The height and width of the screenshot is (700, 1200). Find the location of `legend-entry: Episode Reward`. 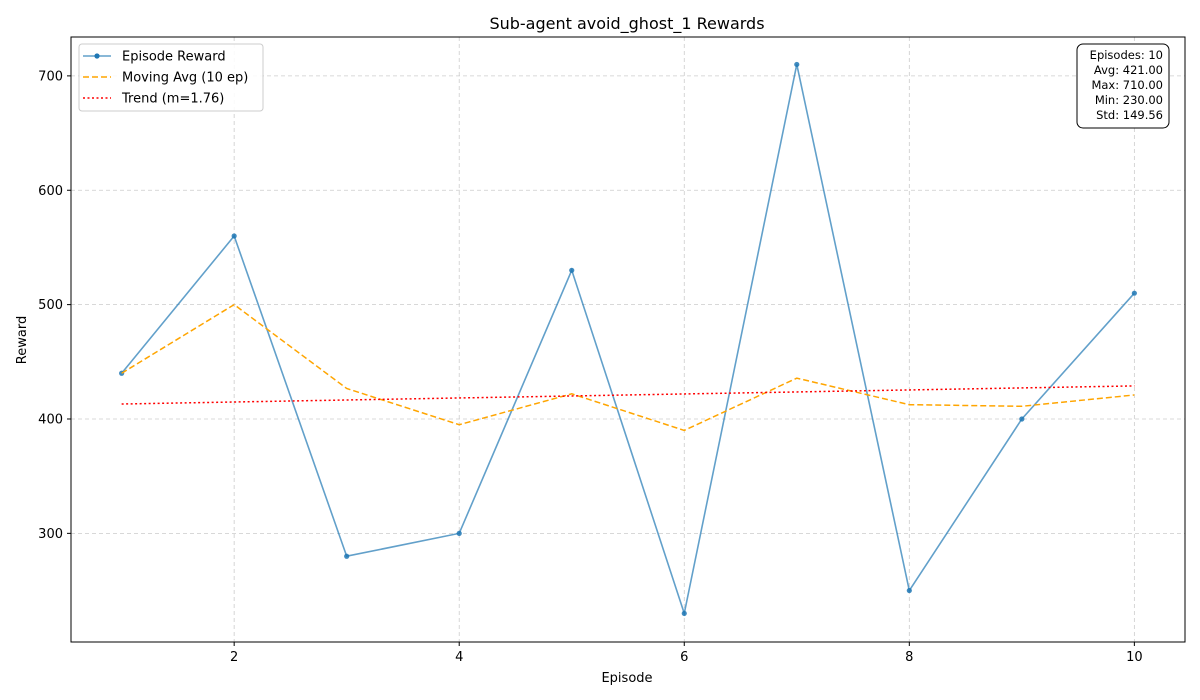

legend-entry: Episode Reward is located at coordinates (154, 57).